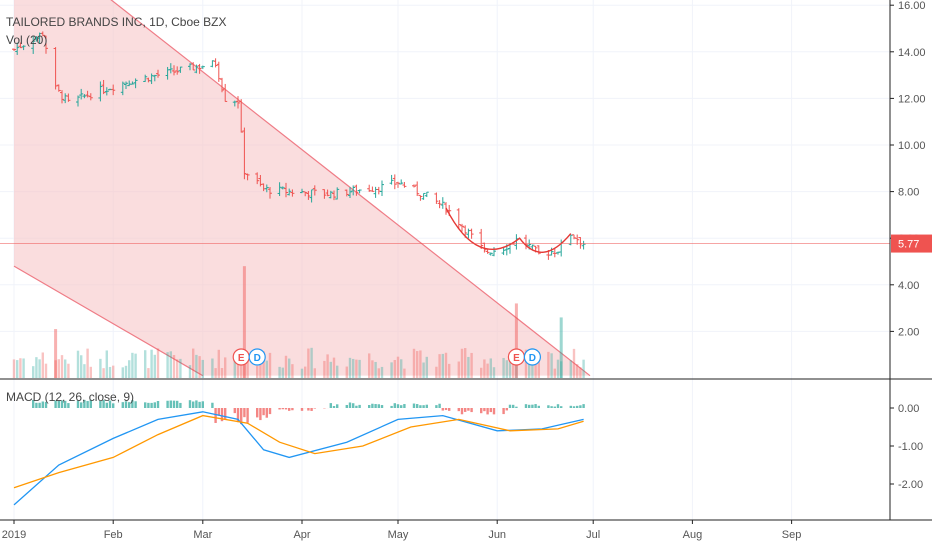  What do you see at coordinates (908, 409) in the screenshot?
I see `macd-y-tick-label: 0.00` at bounding box center [908, 409].